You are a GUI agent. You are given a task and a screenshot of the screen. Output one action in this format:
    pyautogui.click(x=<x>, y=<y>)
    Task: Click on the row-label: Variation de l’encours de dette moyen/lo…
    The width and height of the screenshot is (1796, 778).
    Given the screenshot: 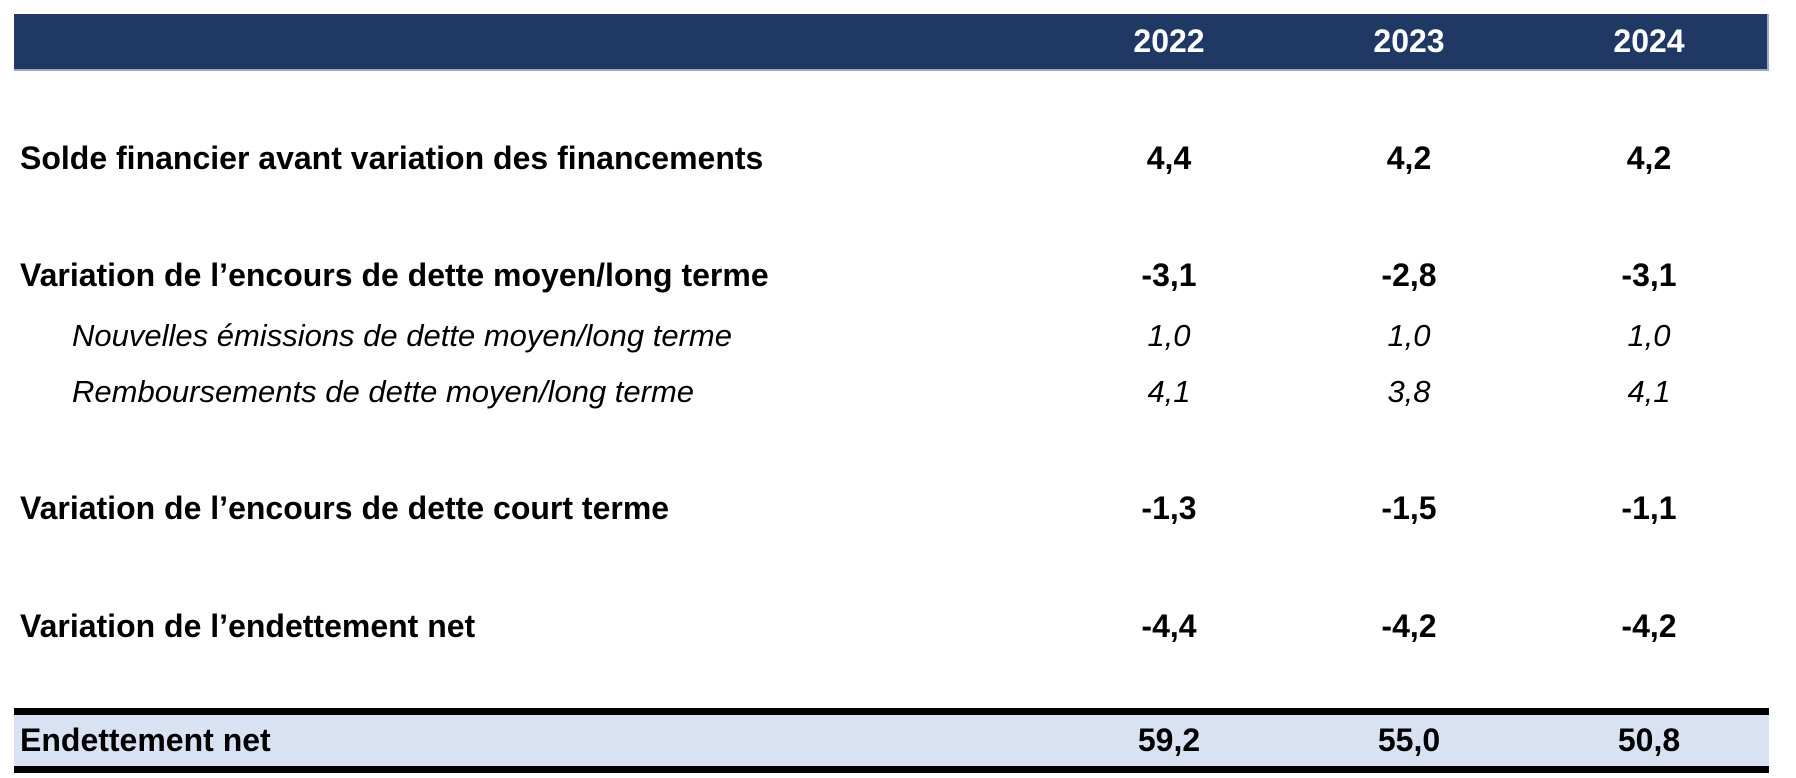 What is the action you would take?
    pyautogui.click(x=394, y=275)
    